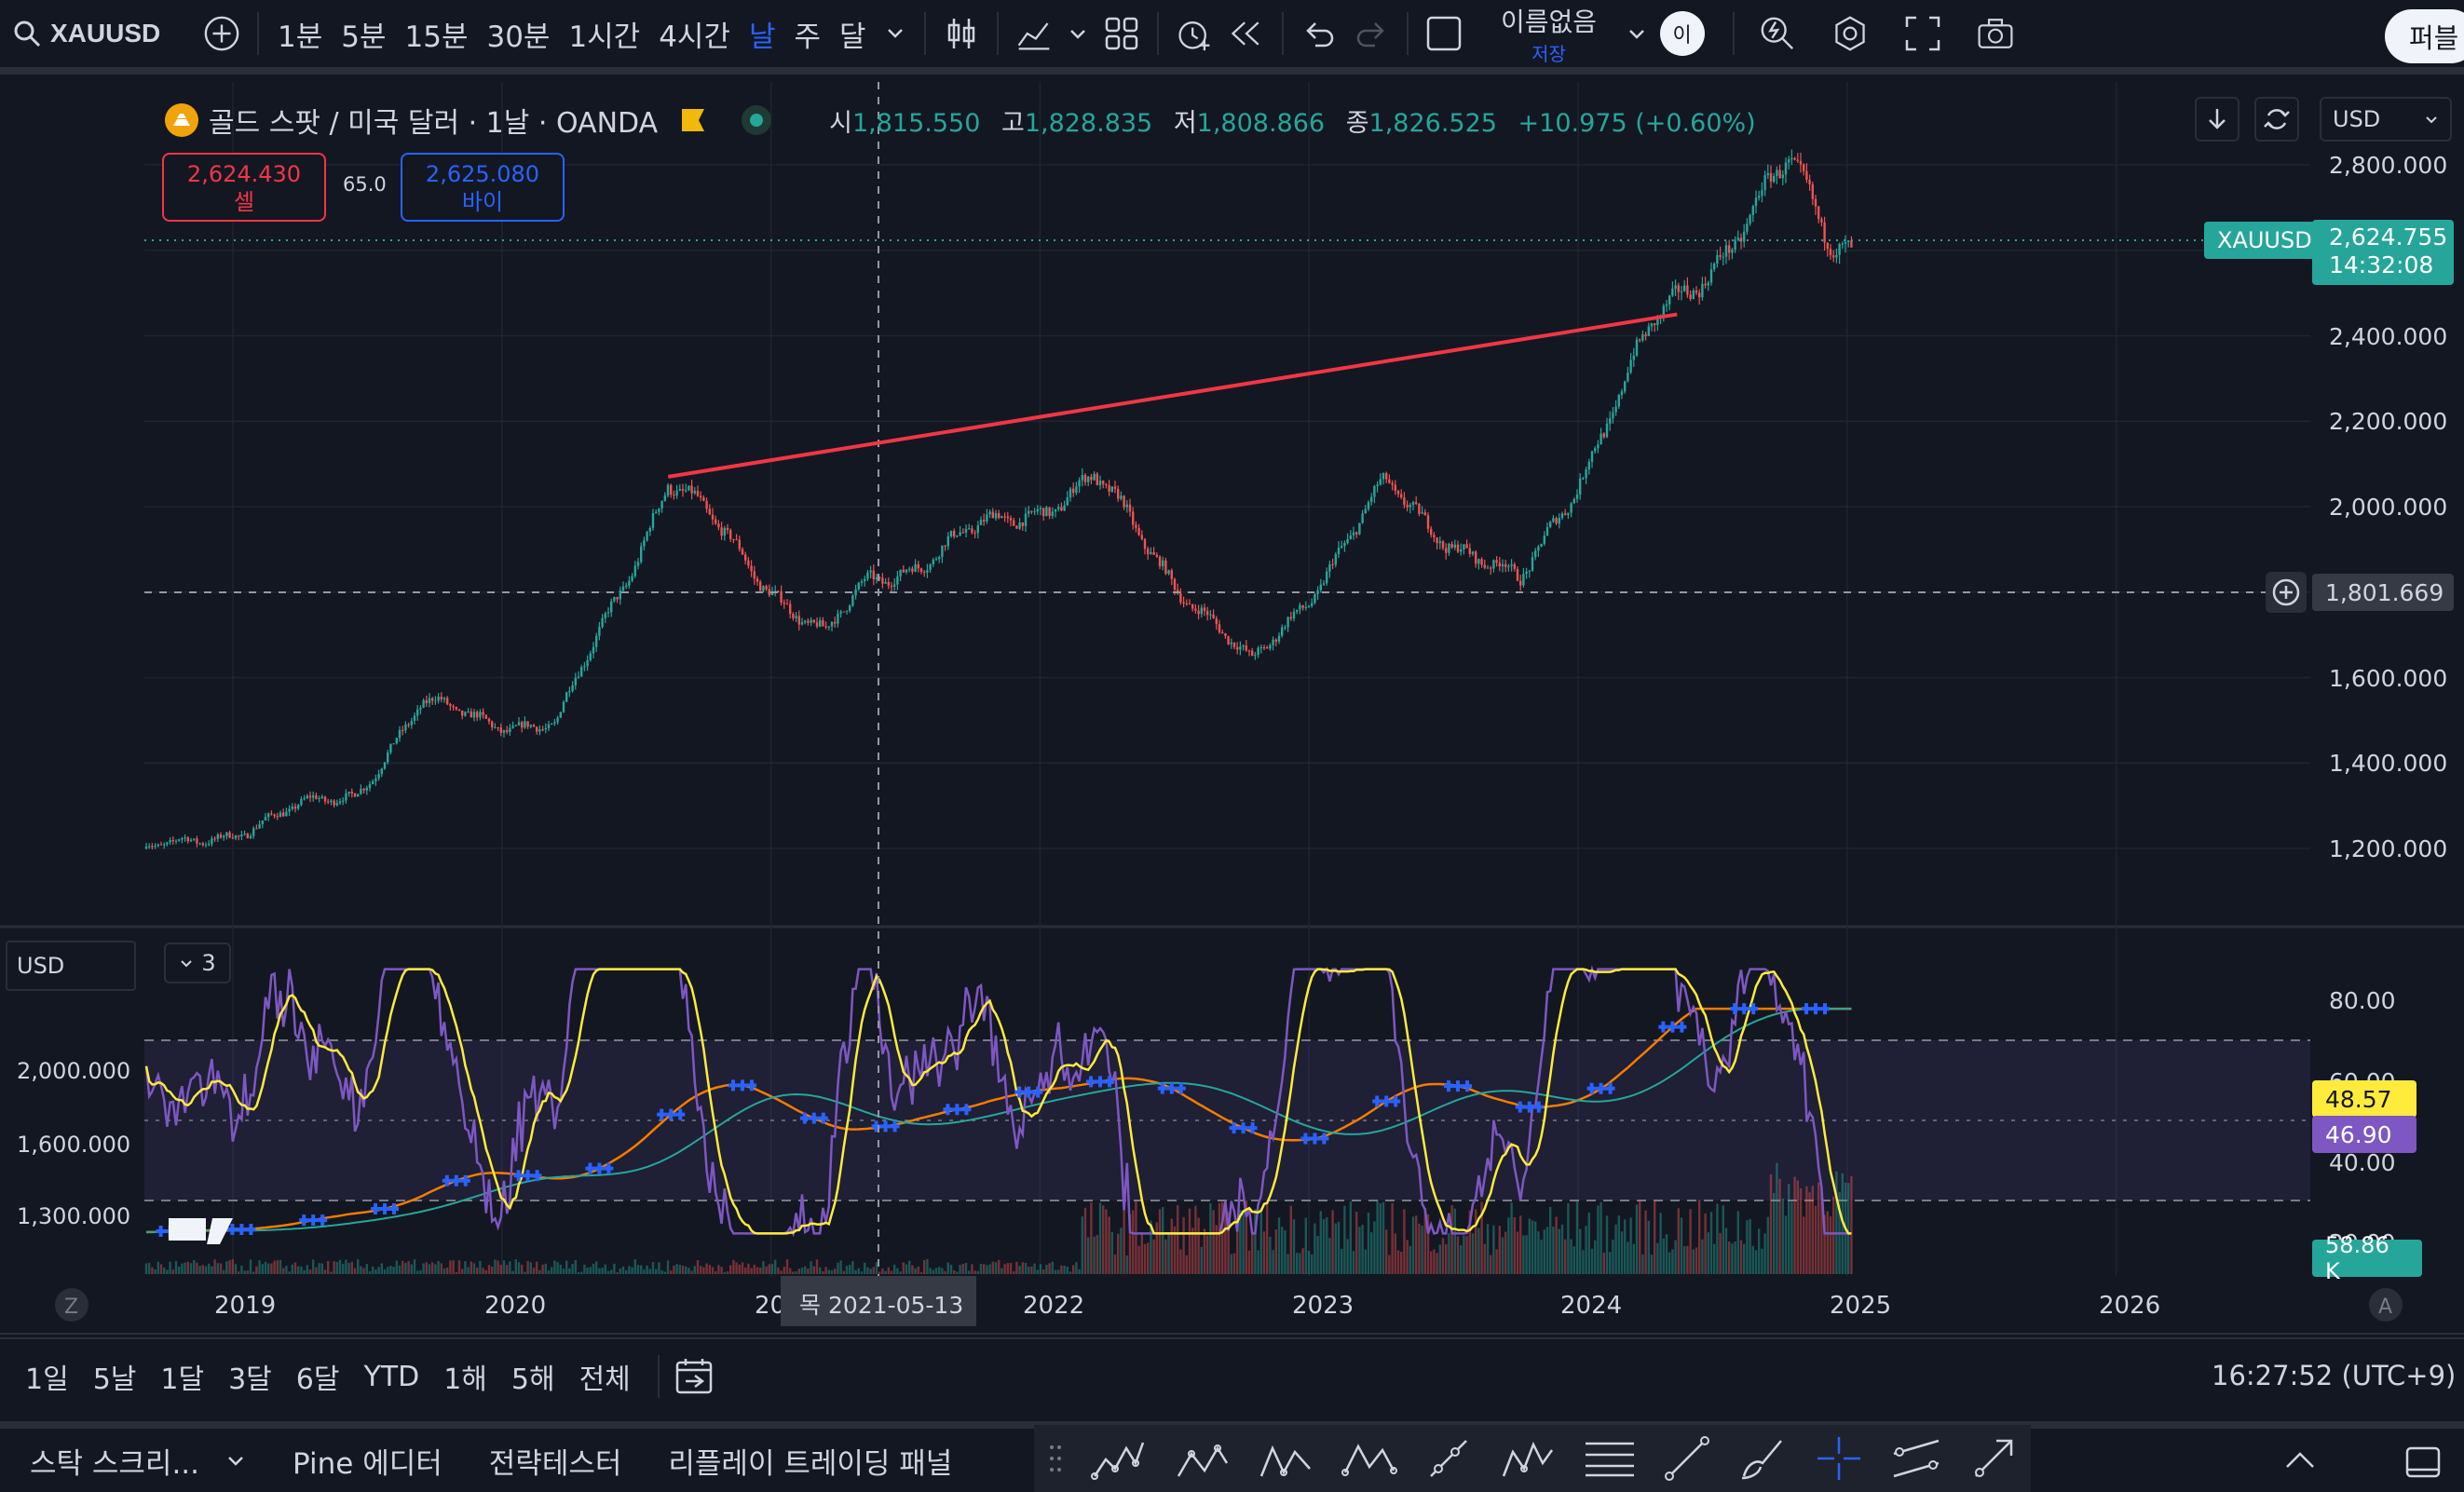 This screenshot has height=1492, width=2464. Describe the element at coordinates (1850, 33) in the screenshot. I see `settings-button` at that location.